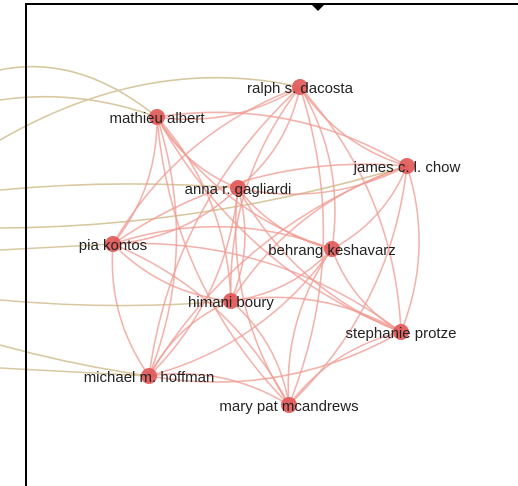 This screenshot has width=518, height=486. Describe the element at coordinates (238, 244) in the screenshot. I see `edge-gagliardi-boury` at that location.